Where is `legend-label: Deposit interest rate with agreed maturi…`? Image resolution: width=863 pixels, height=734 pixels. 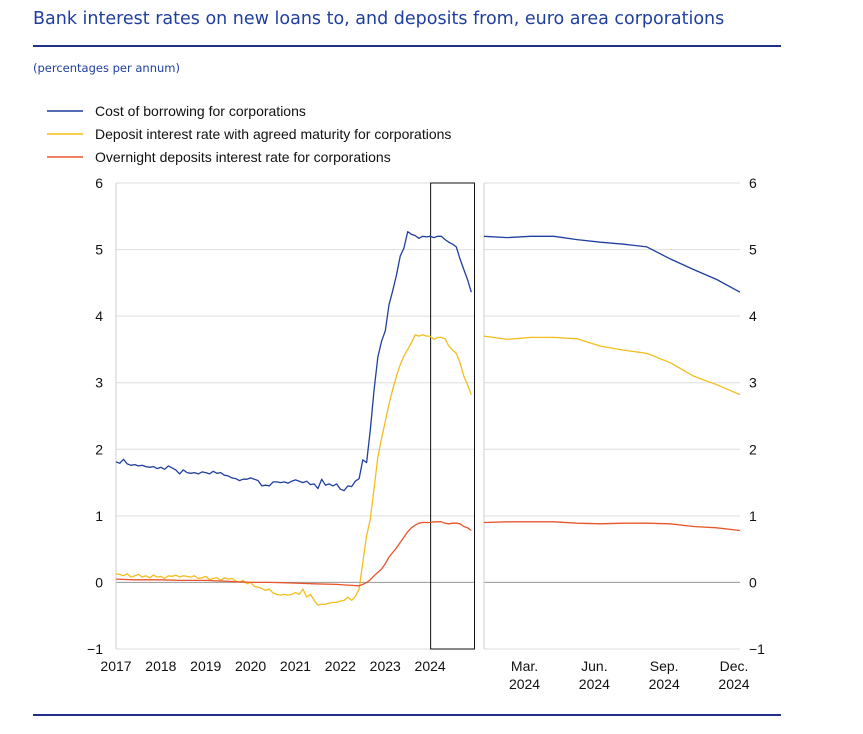 legend-label: Deposit interest rate with agreed maturi… is located at coordinates (273, 134).